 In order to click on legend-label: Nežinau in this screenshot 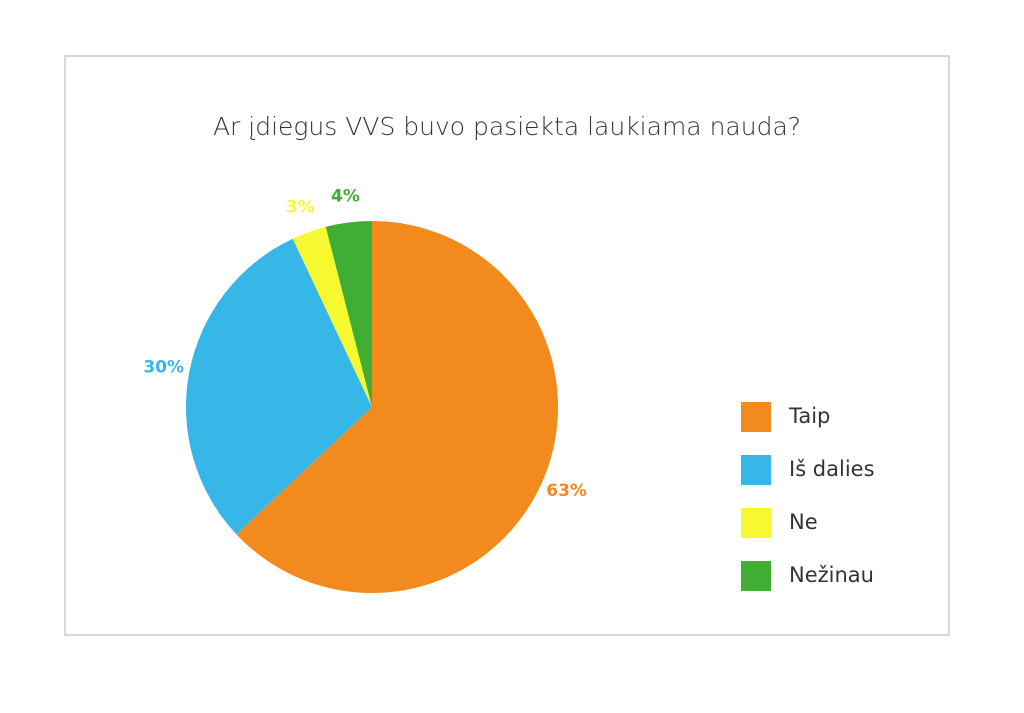, I will do `click(831, 575)`.